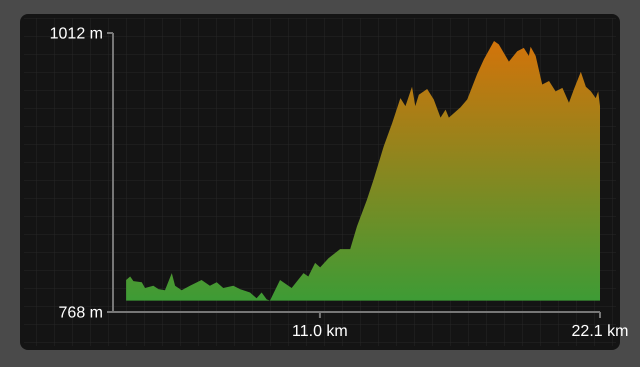 This screenshot has height=367, width=640. I want to click on y-tick-label: 768 m, so click(80, 313).